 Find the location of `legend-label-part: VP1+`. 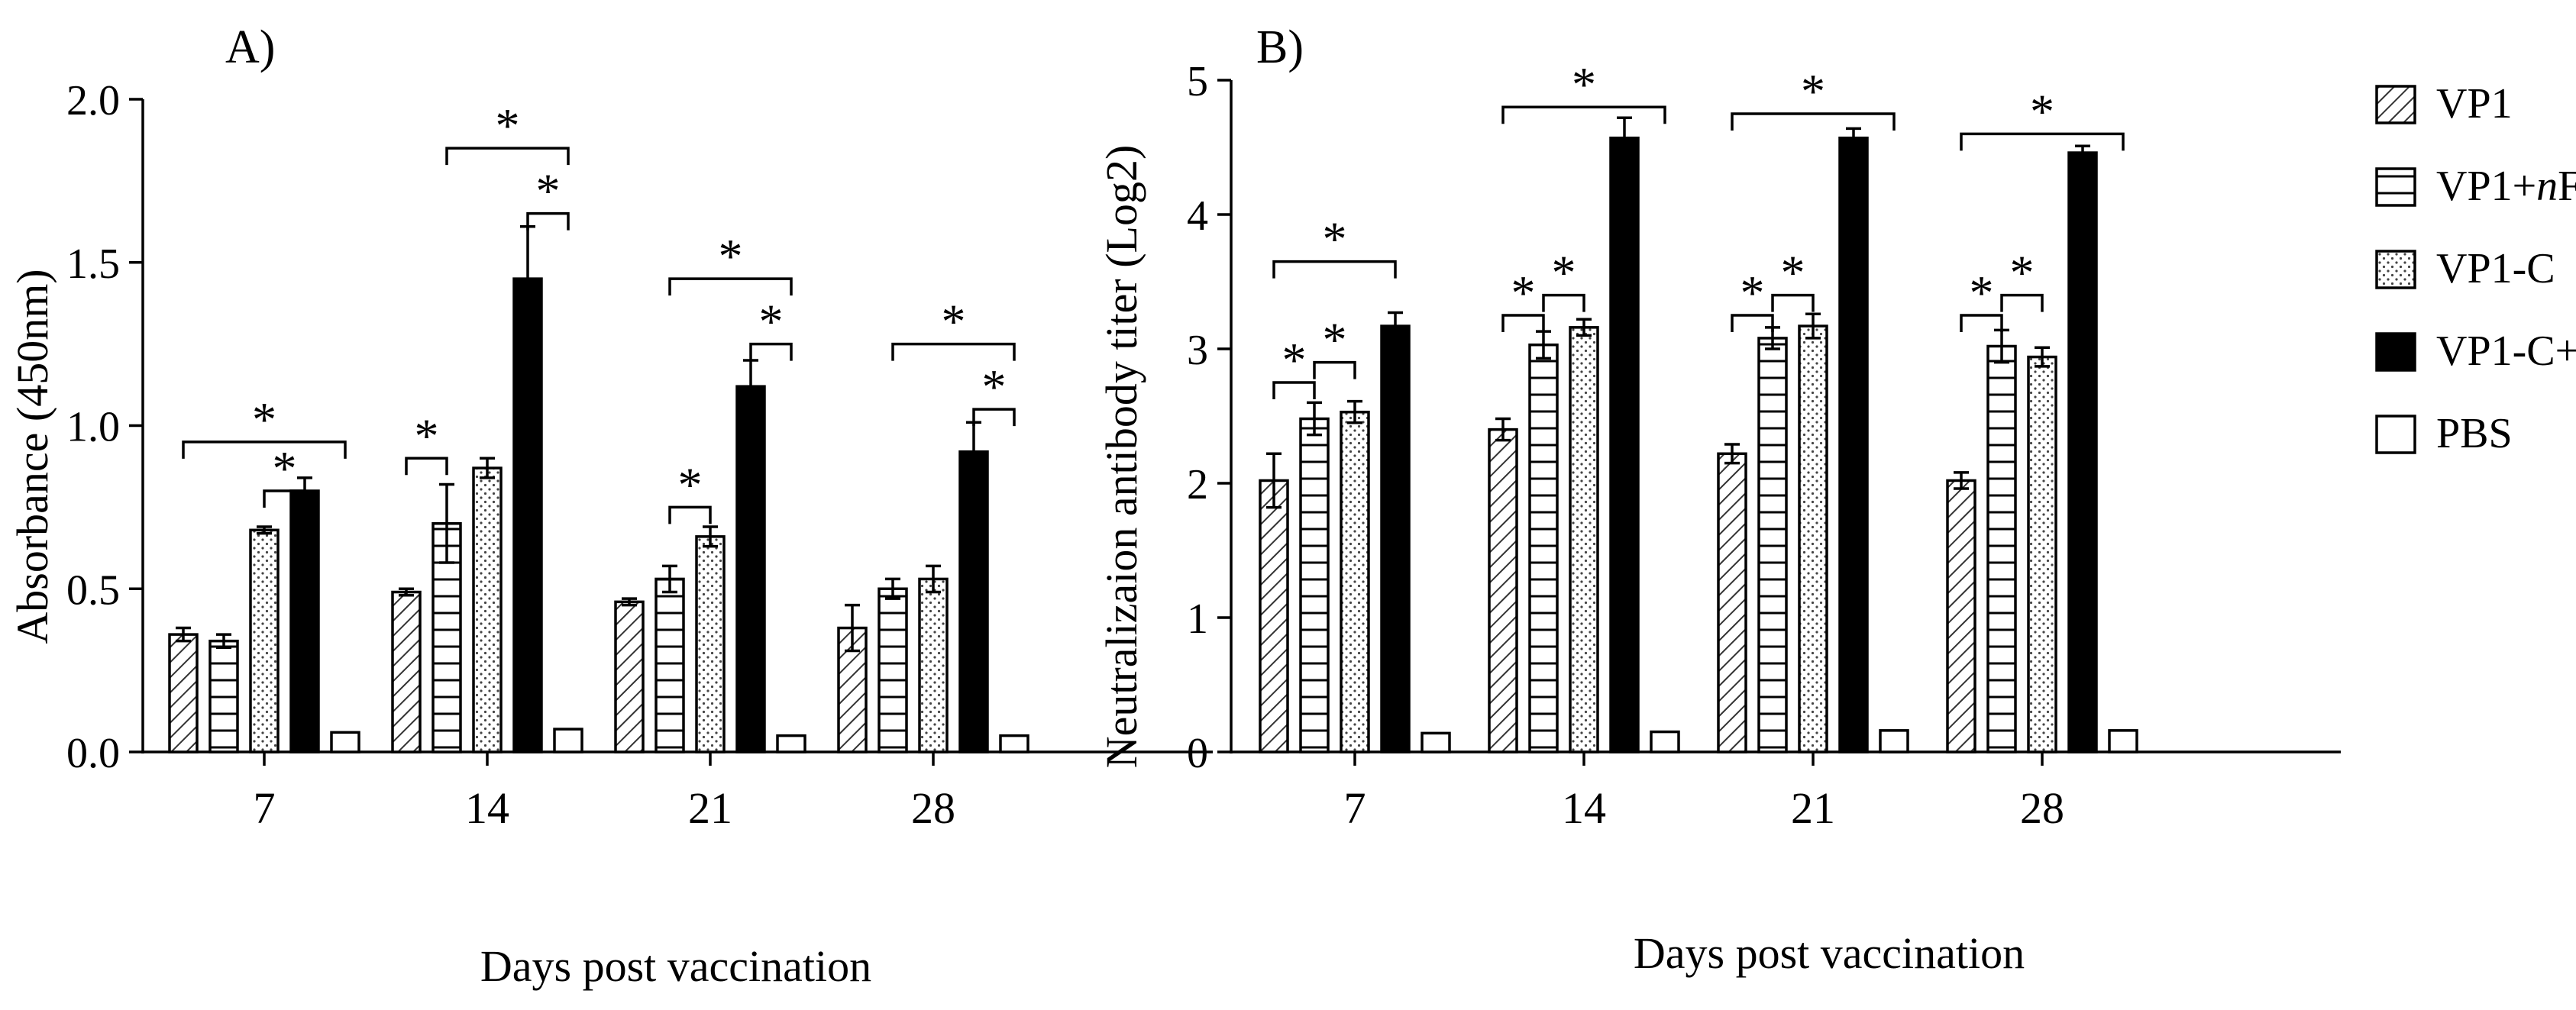

legend-label-part: VP1+ is located at coordinates (2486, 186).